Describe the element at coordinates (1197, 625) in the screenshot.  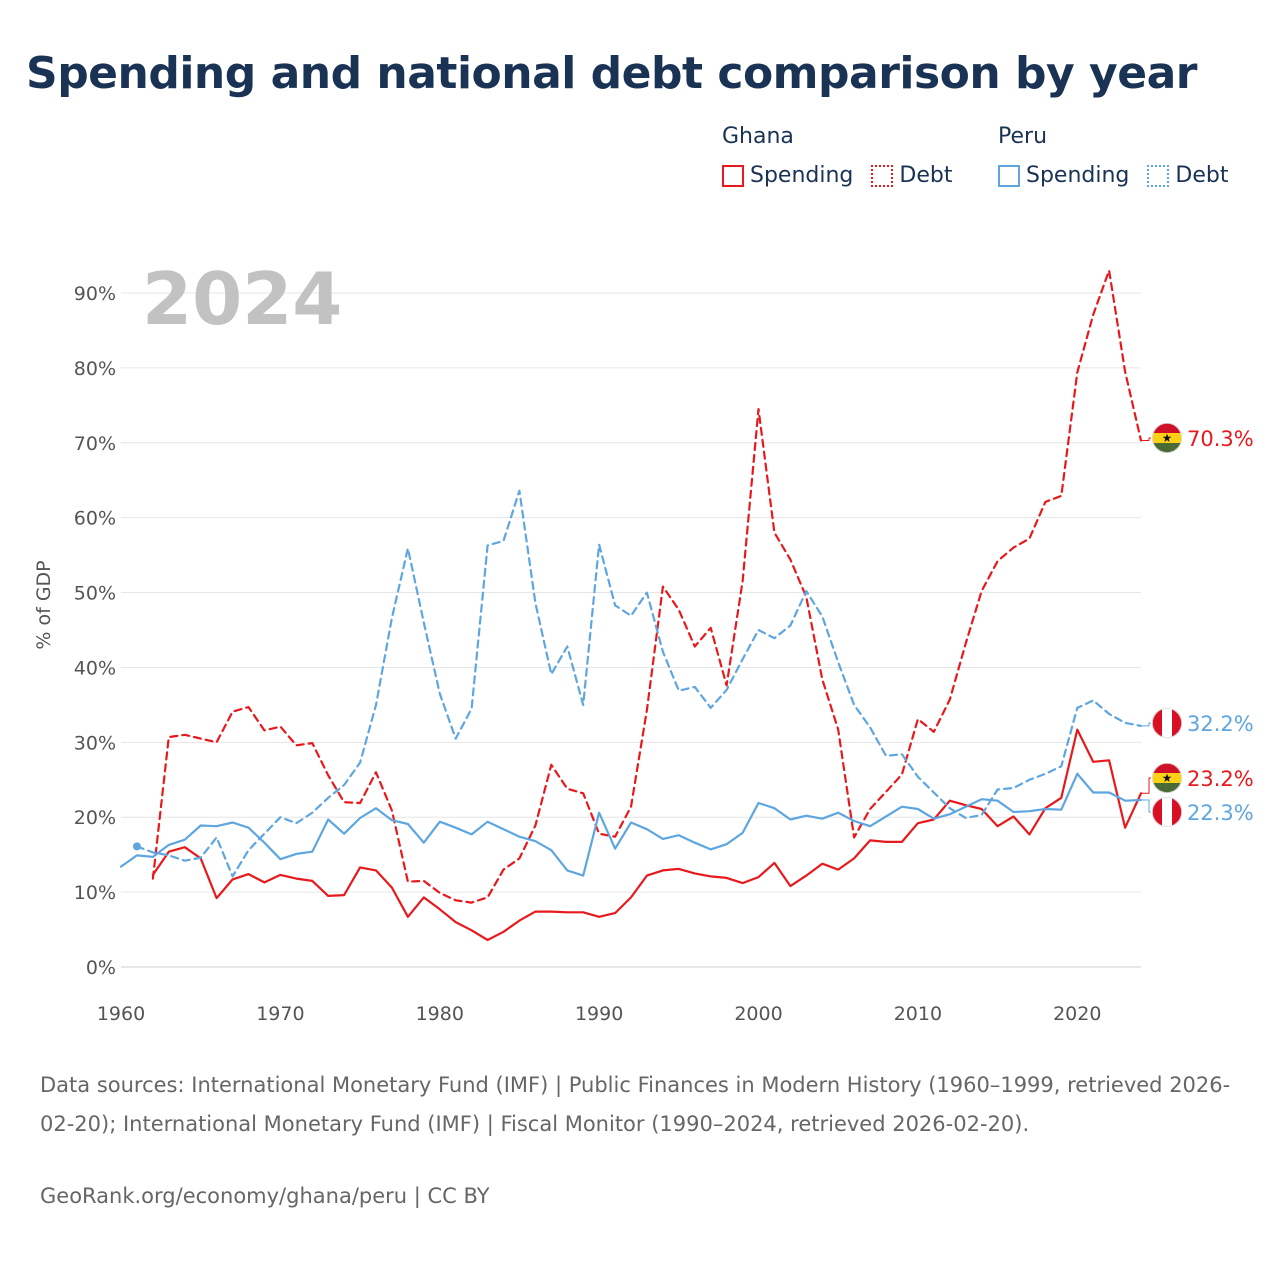
I see `end-labels: 70.3% 32.2% 23.2% 22.3%` at that location.